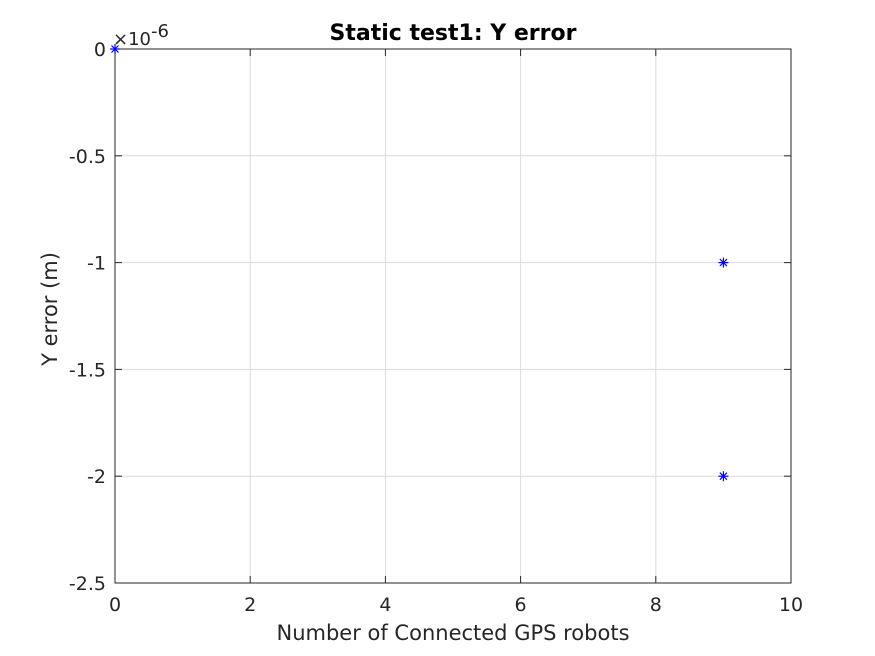 The image size is (875, 656). What do you see at coordinates (521, 605) in the screenshot?
I see `x-tick-label: 6` at bounding box center [521, 605].